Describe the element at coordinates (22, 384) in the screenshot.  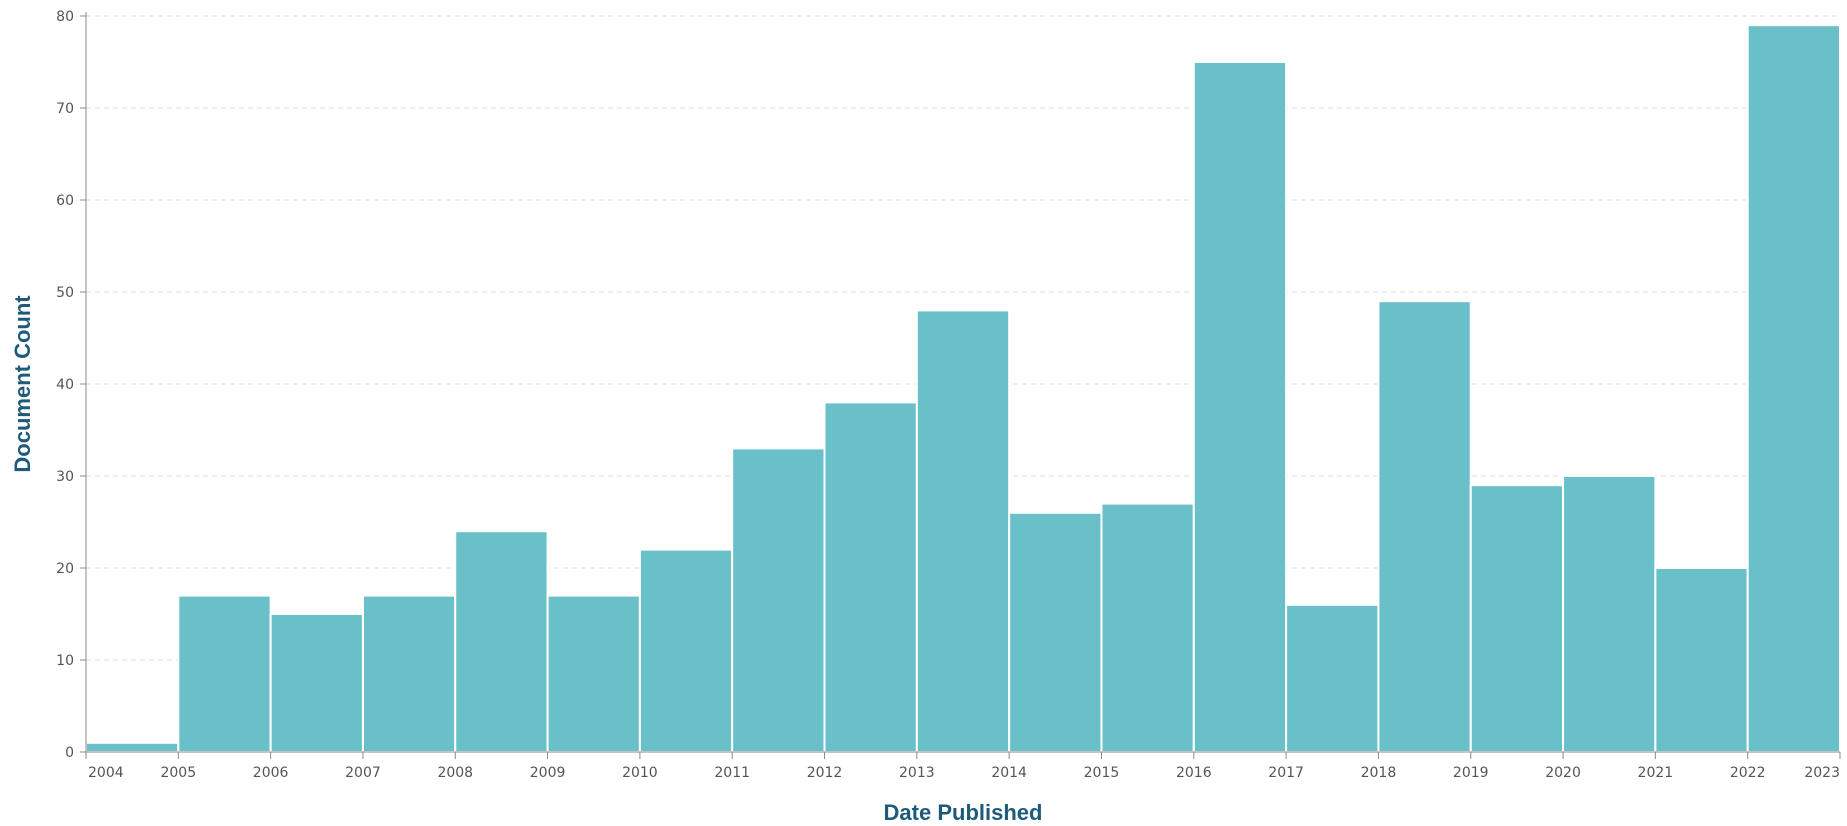
I see `y-axis-title: Document Count` at that location.